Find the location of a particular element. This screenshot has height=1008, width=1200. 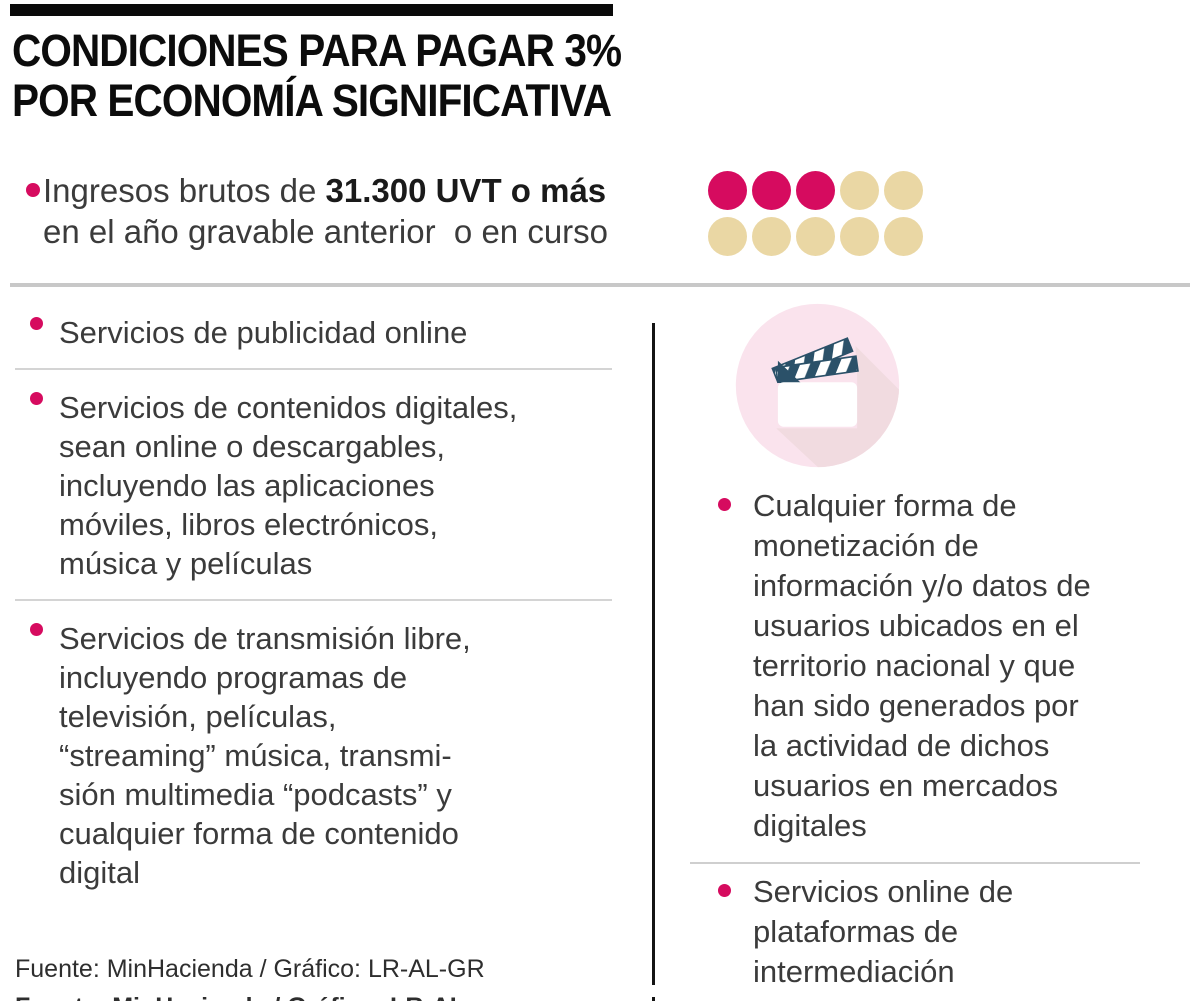

column-divider-line-tip is located at coordinates (653, 999).